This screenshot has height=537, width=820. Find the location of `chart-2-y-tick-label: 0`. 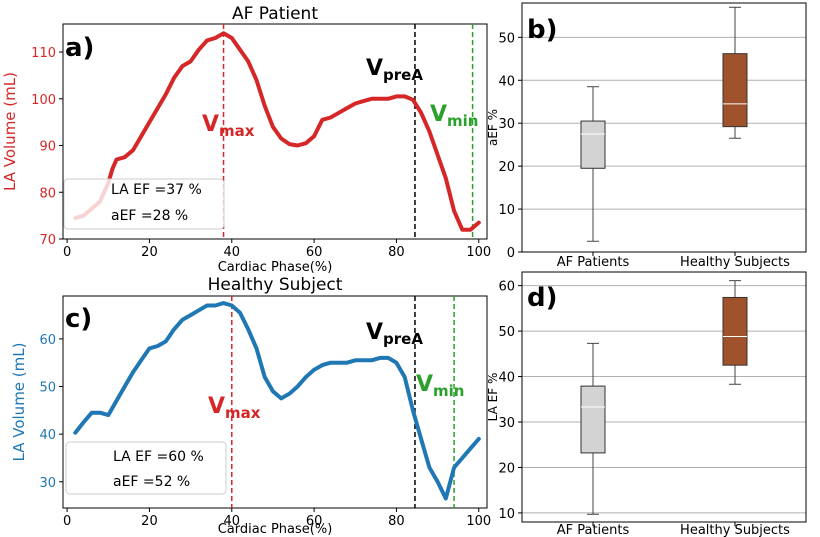

chart-2-y-tick-label: 0 is located at coordinates (511, 253).